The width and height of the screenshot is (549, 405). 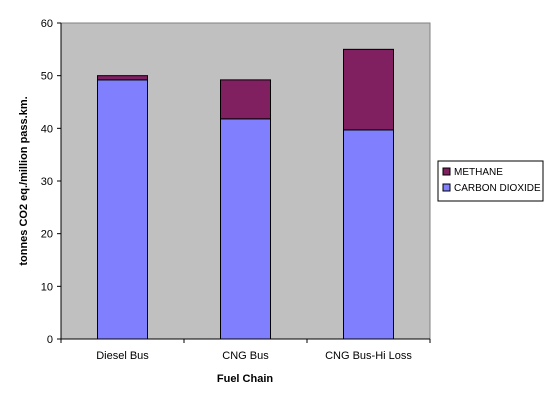 I want to click on y-axis: 0 10 20 30 40 50 60, so click(x=51, y=182).